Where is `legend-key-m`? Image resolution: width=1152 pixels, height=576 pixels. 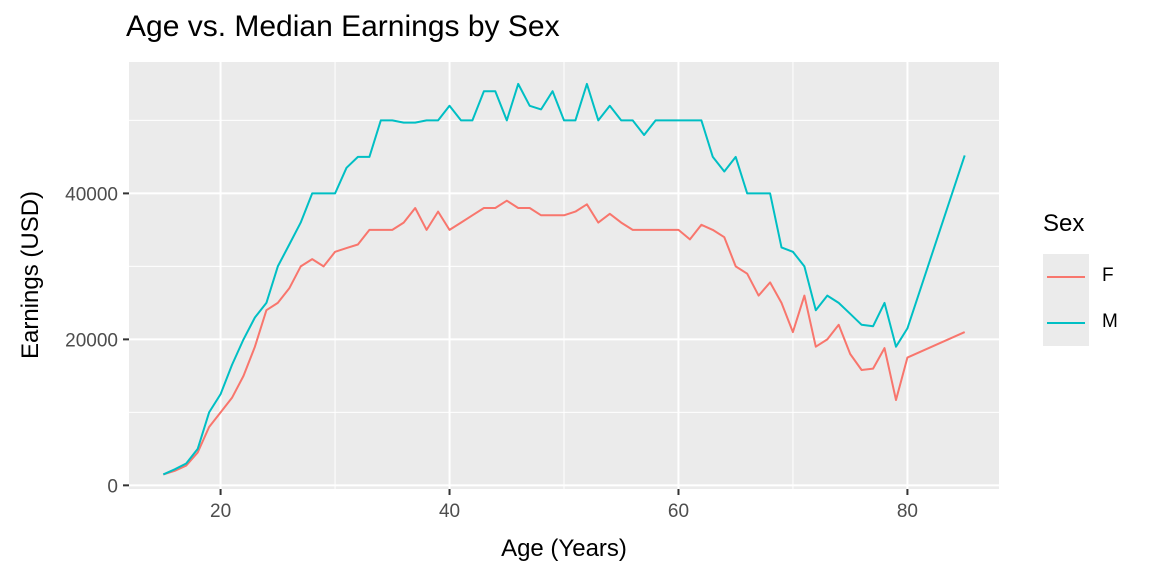 legend-key-m is located at coordinates (1066, 323).